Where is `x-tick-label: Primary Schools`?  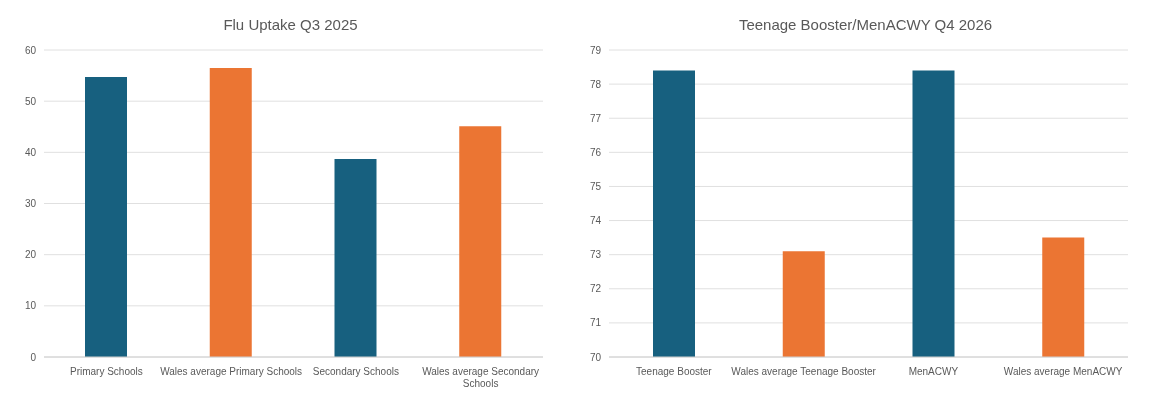 x-tick-label: Primary Schools is located at coordinates (106, 371).